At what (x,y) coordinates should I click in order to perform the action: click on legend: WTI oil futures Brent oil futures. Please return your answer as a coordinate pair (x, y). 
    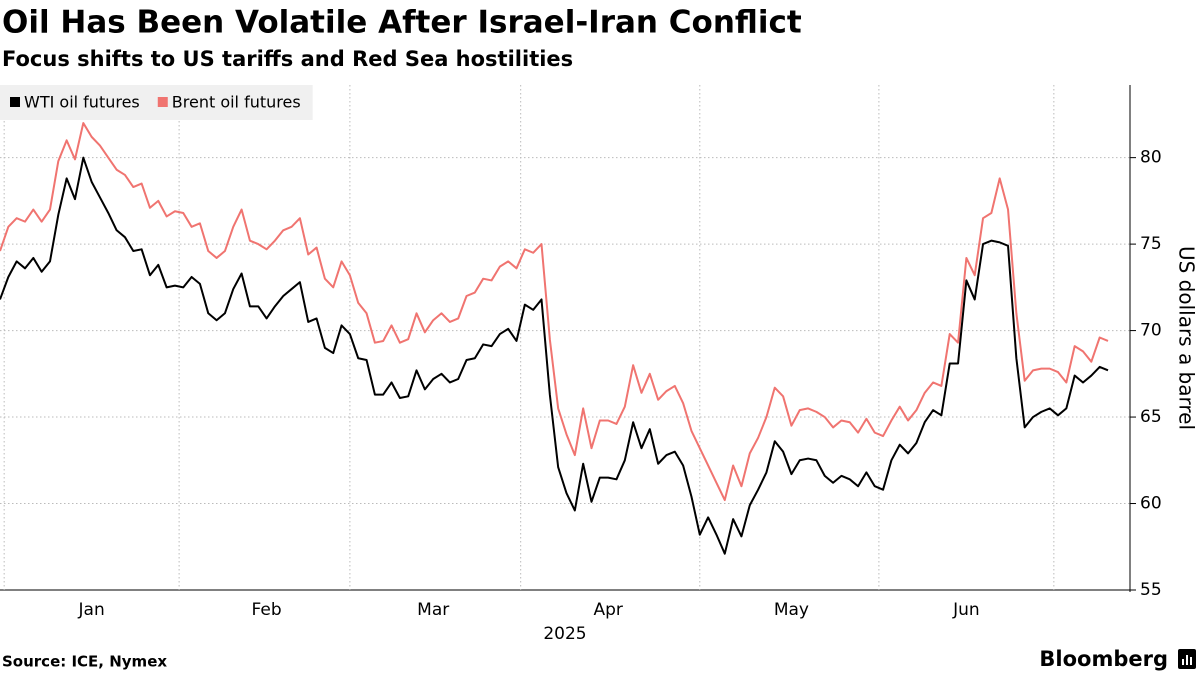
    Looking at the image, I should click on (156, 102).